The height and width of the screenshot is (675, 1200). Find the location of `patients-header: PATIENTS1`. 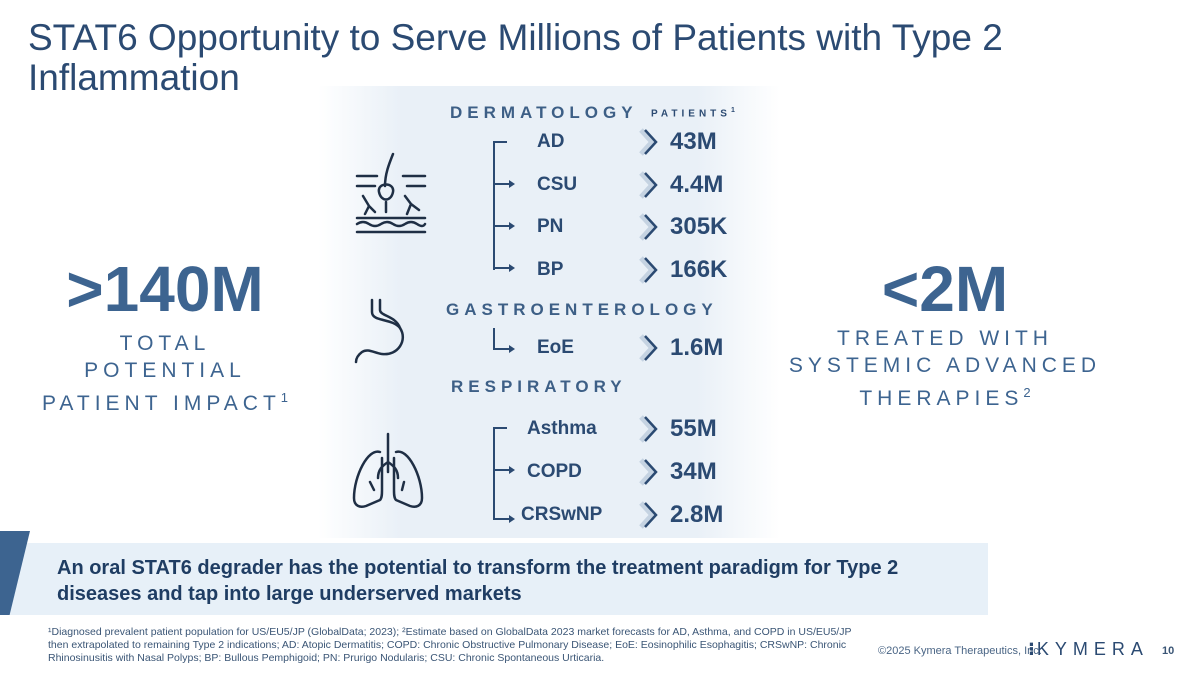

patients-header: PATIENTS1 is located at coordinates (693, 113).